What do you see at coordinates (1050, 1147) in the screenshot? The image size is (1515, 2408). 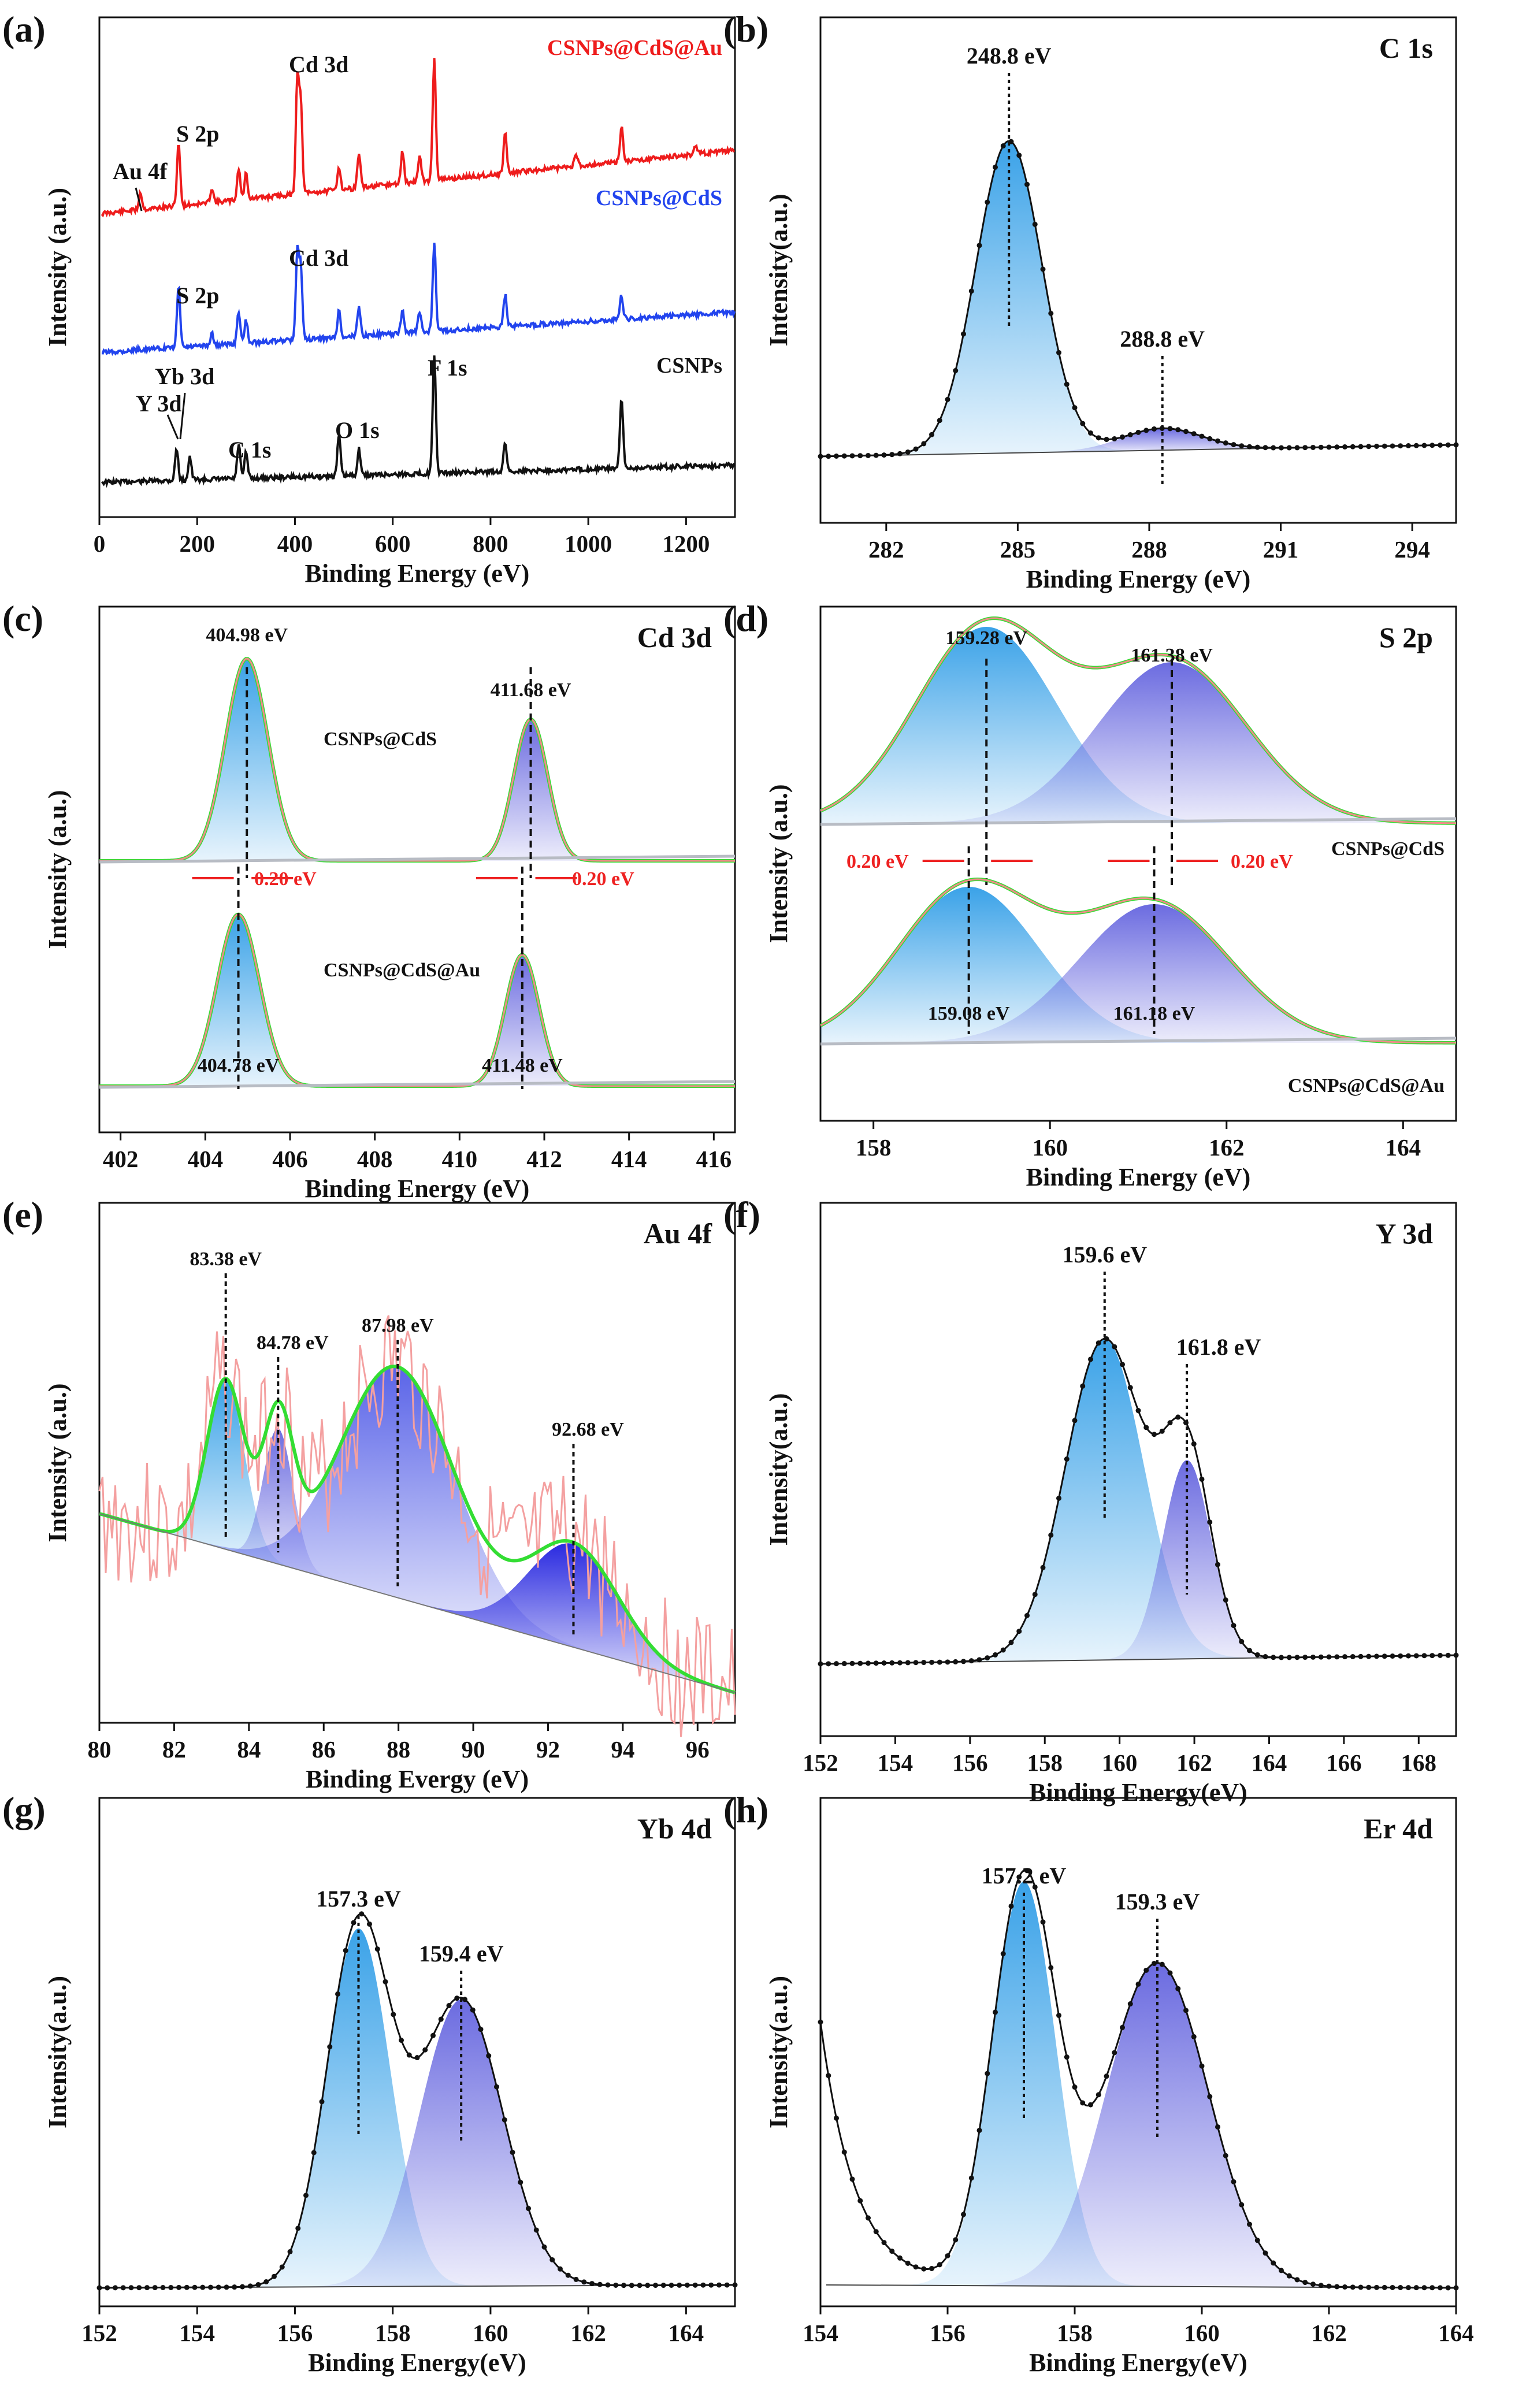 I see `x-tick-label: 160` at bounding box center [1050, 1147].